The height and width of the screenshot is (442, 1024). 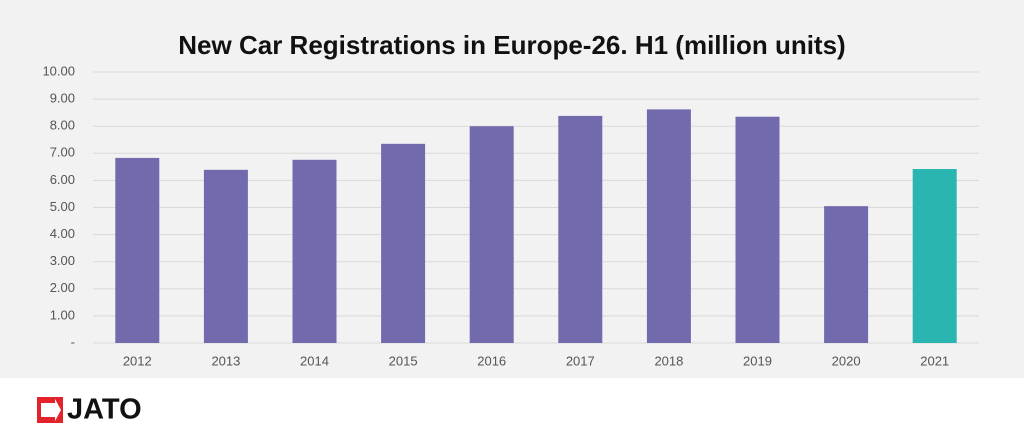 What do you see at coordinates (580, 360) in the screenshot?
I see `x-tick-label: 2017` at bounding box center [580, 360].